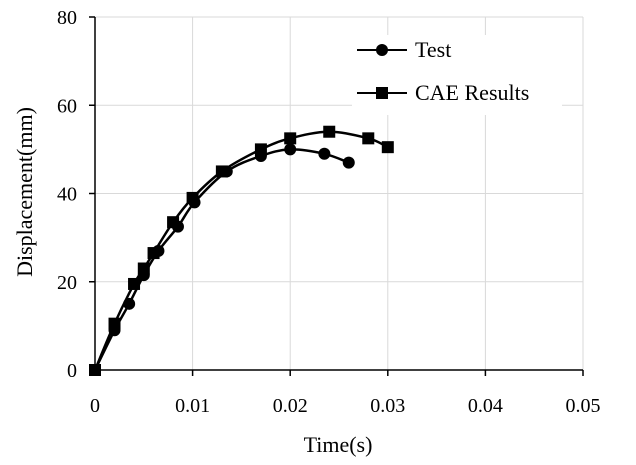 Image resolution: width=636 pixels, height=465 pixels. What do you see at coordinates (583, 406) in the screenshot?
I see `x-tick-label: 0.05` at bounding box center [583, 406].